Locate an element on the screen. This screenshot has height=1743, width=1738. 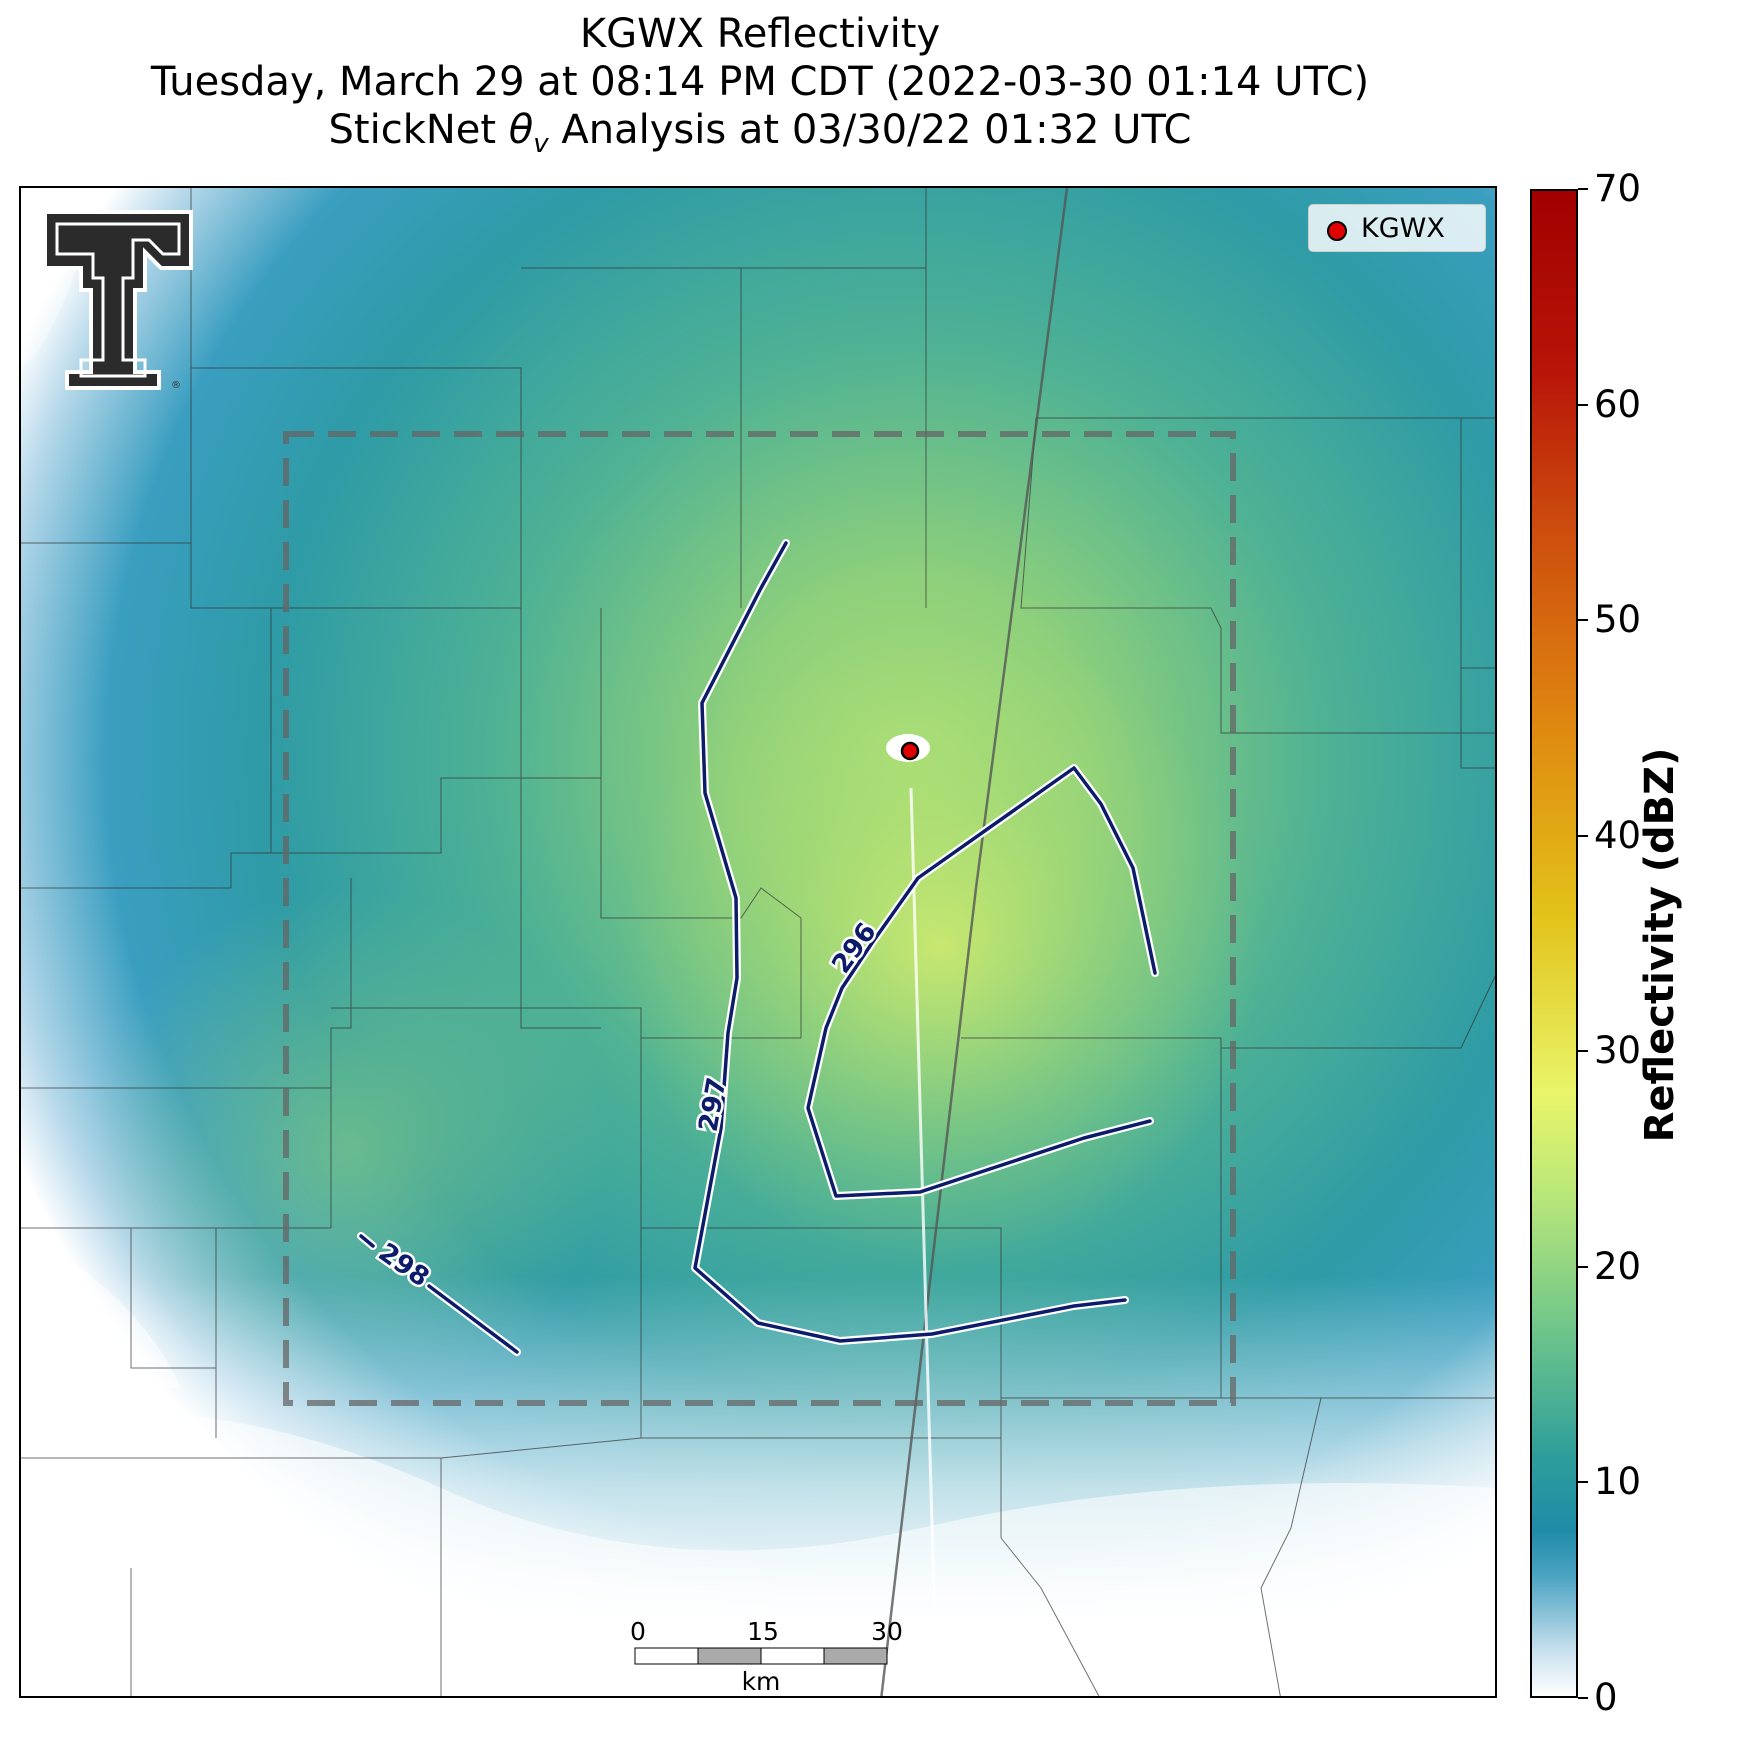
scale-bar-label-0: 0 is located at coordinates (638, 1631).